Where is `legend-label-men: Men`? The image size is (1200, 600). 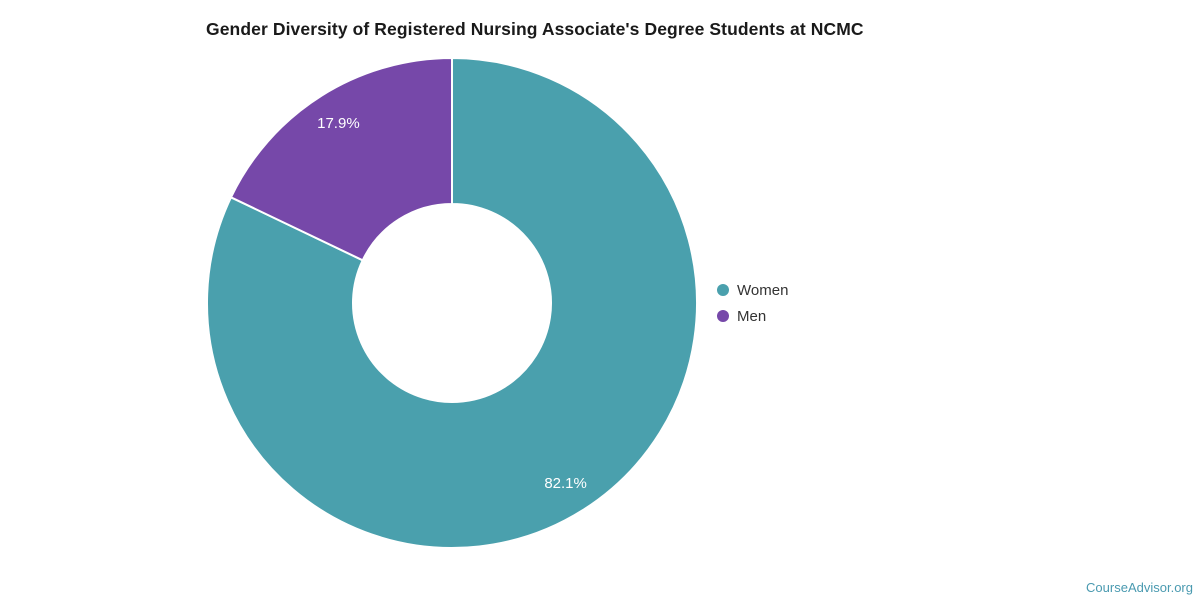
legend-label-men: Men is located at coordinates (752, 316).